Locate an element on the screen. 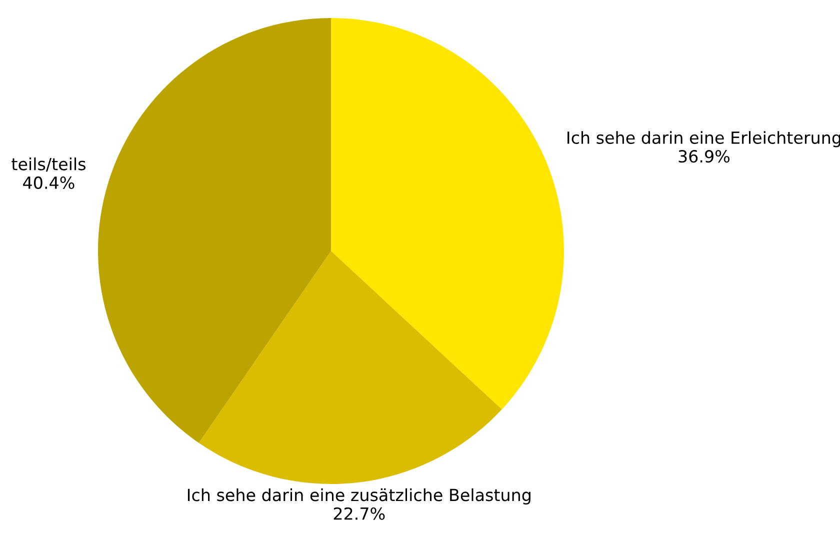  data-label: 36.9% is located at coordinates (704, 156).